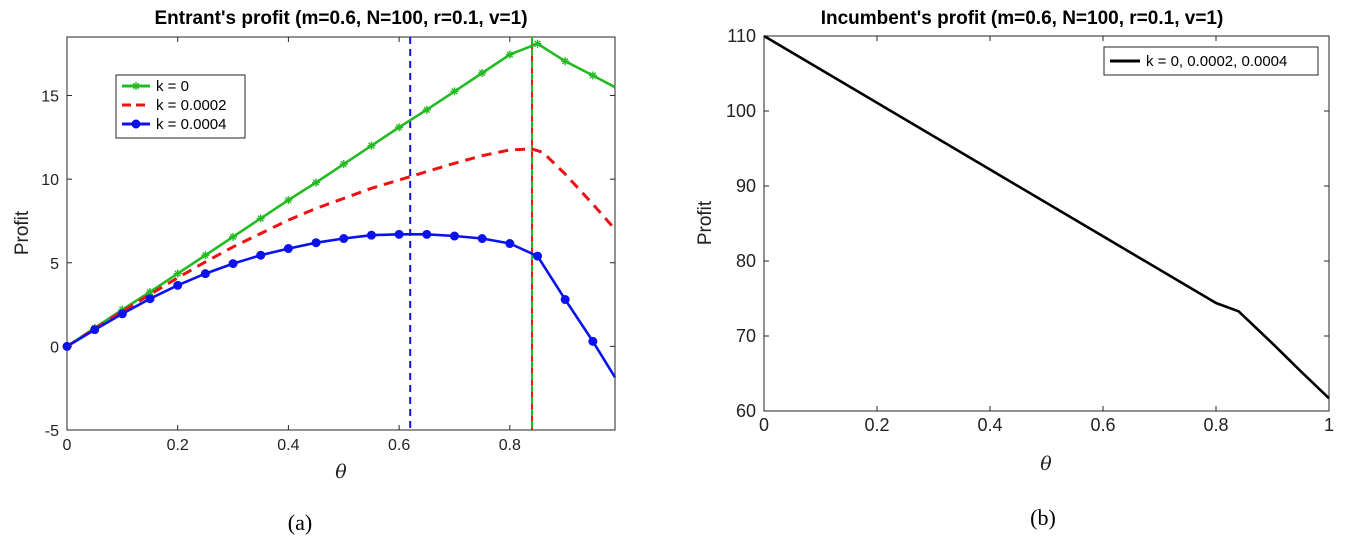  I want to click on chart-a-ytick-label: 15, so click(50, 97).